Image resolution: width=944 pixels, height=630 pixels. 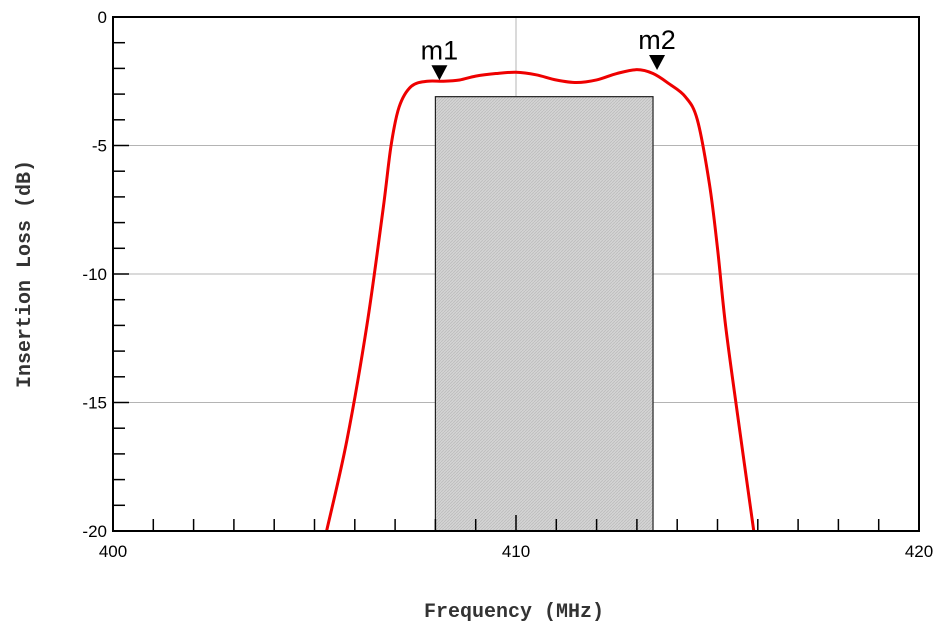 I want to click on marker-layer: m1 m2, so click(x=548, y=53).